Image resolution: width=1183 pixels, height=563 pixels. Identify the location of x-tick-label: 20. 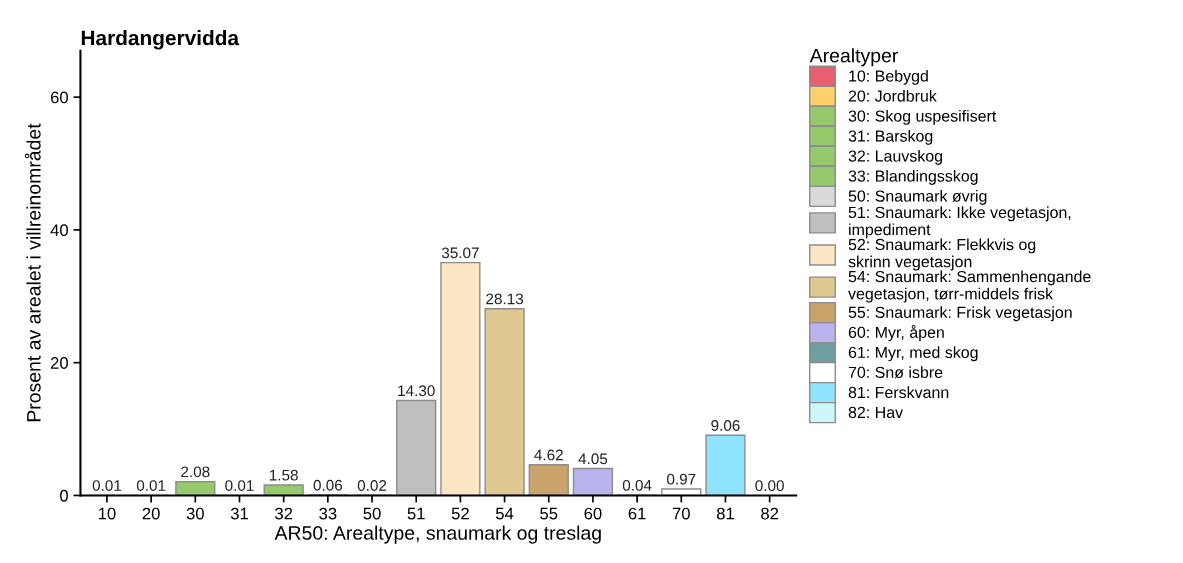
(151, 513).